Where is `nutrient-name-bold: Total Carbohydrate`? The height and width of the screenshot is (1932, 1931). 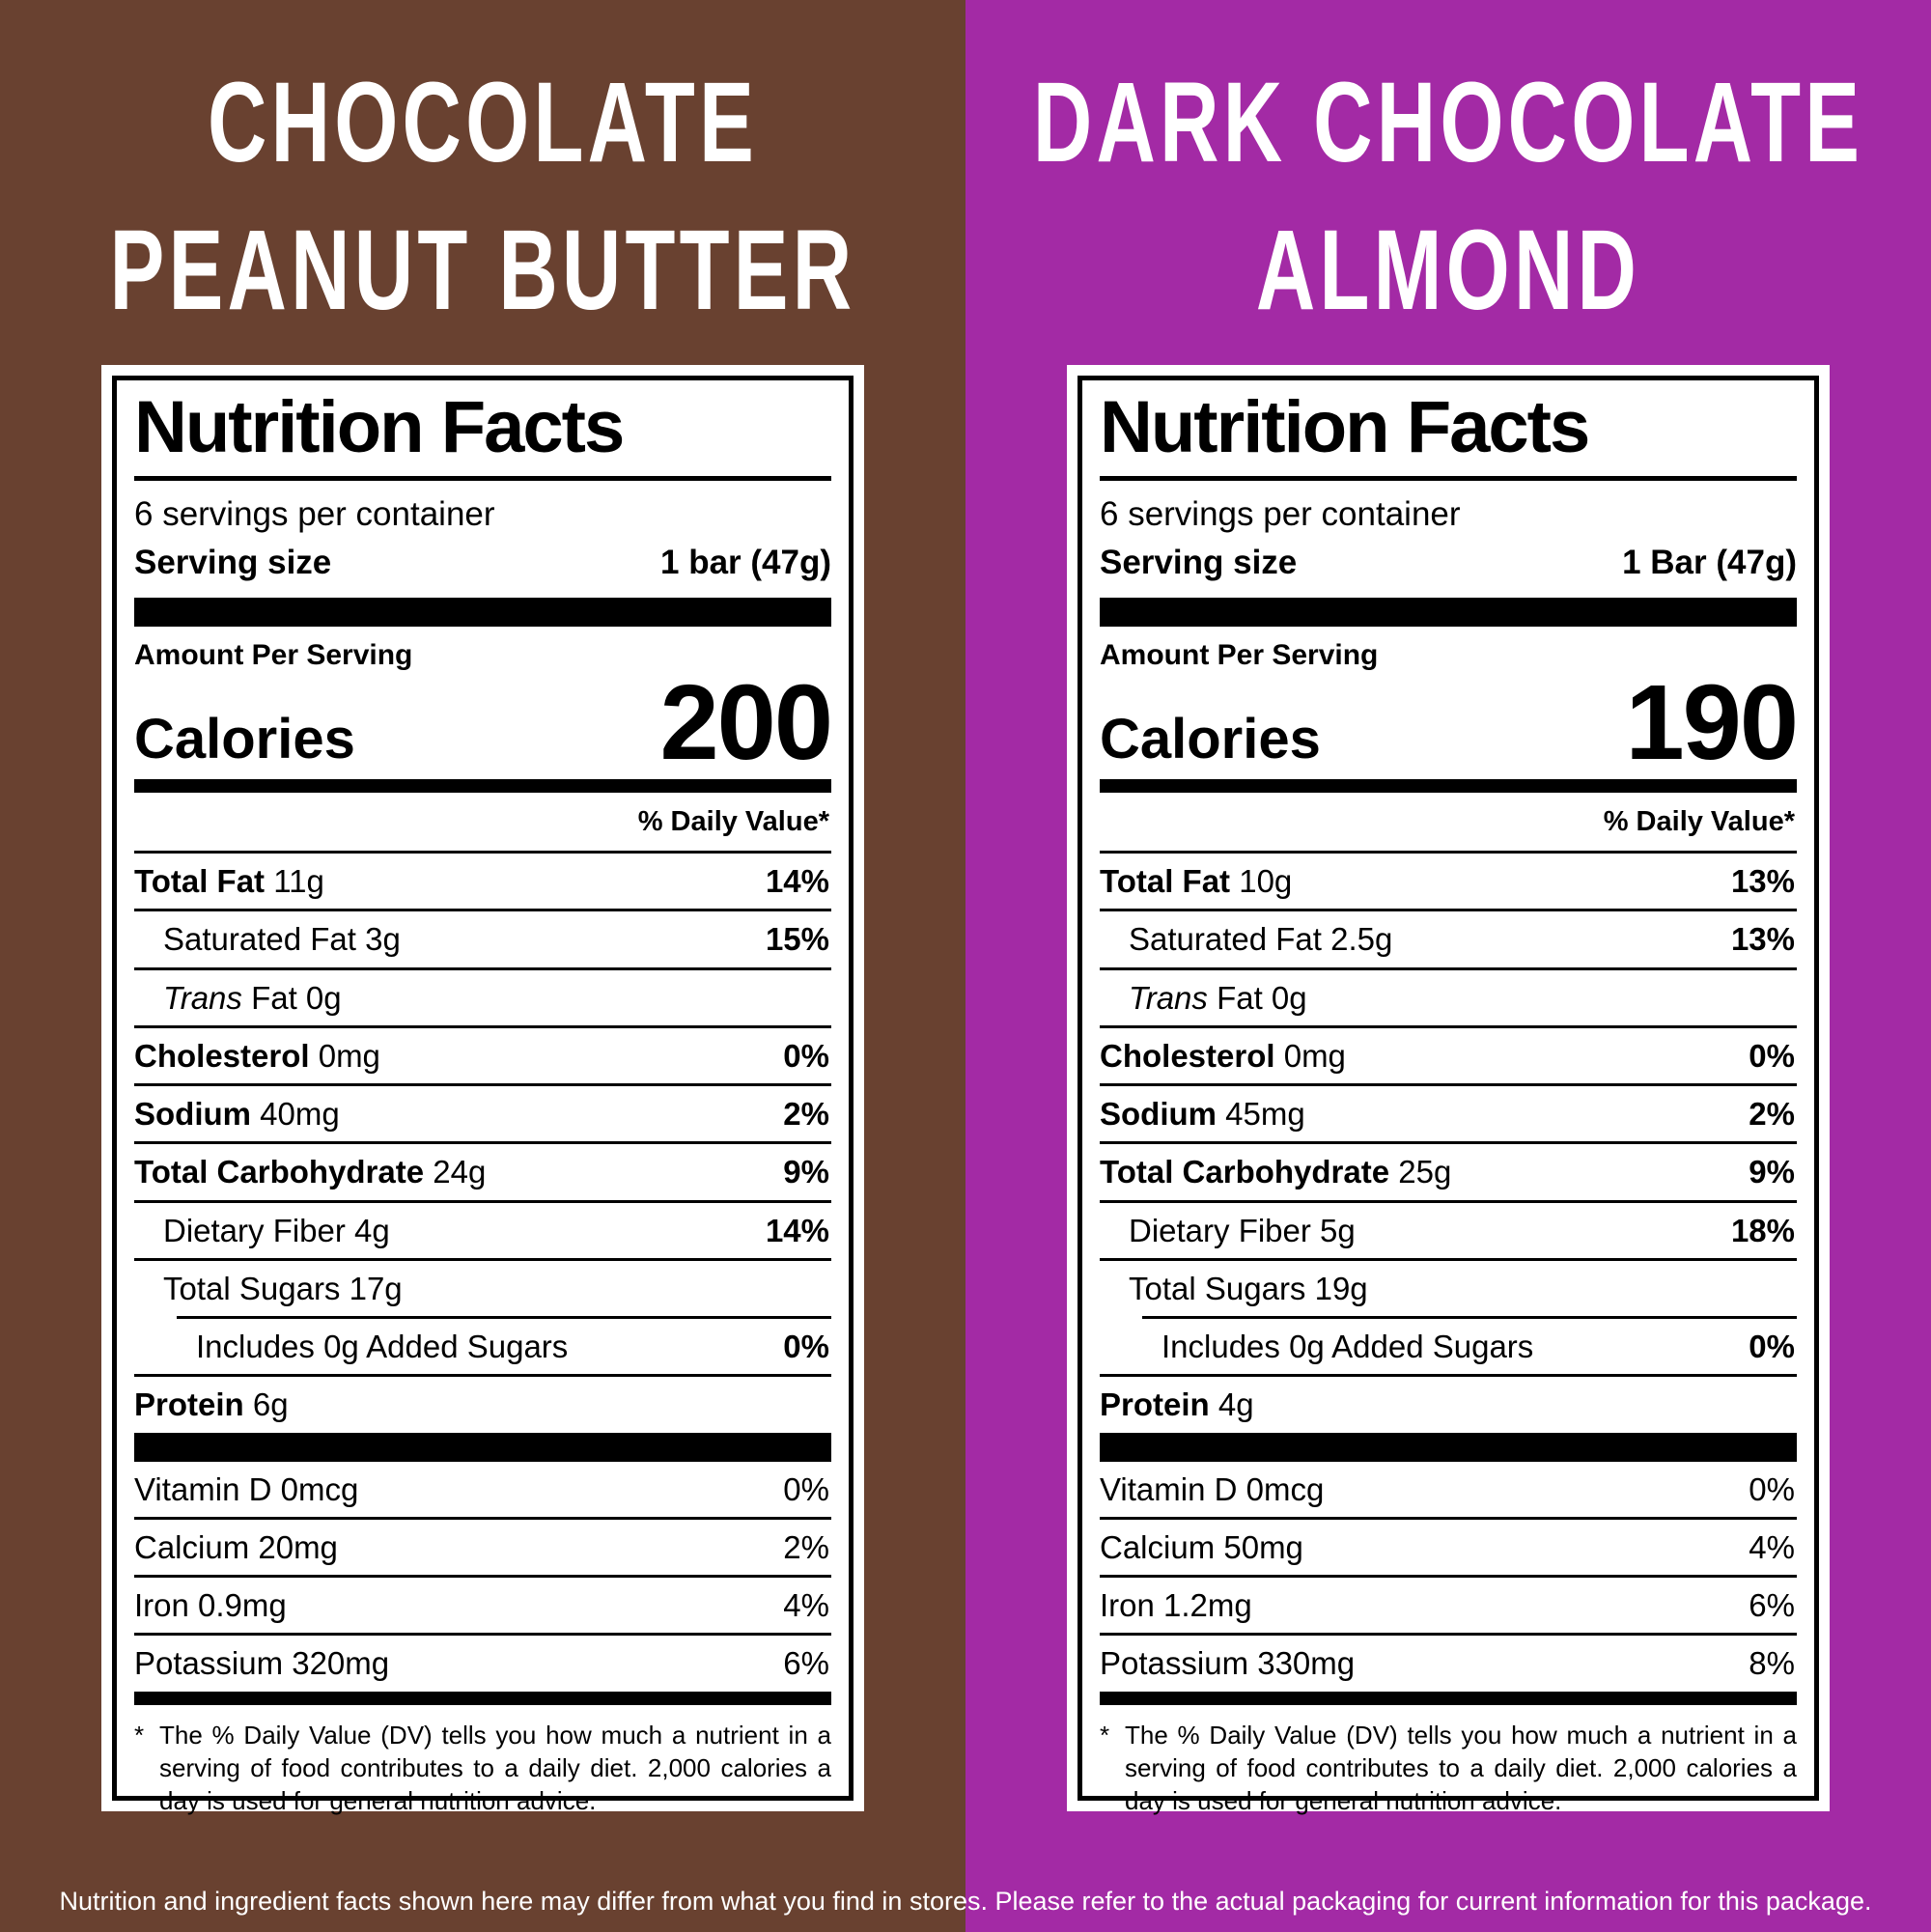 nutrient-name-bold: Total Carbohydrate is located at coordinates (279, 1172).